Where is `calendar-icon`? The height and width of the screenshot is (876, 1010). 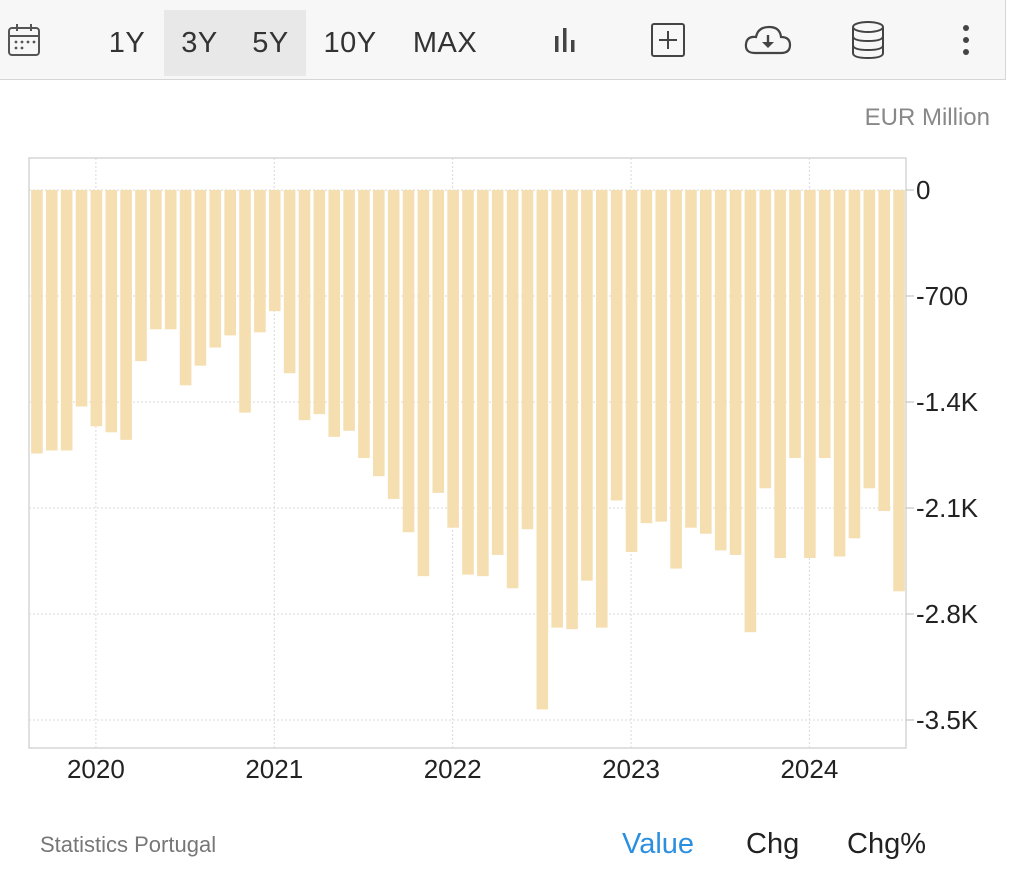 calendar-icon is located at coordinates (24, 40).